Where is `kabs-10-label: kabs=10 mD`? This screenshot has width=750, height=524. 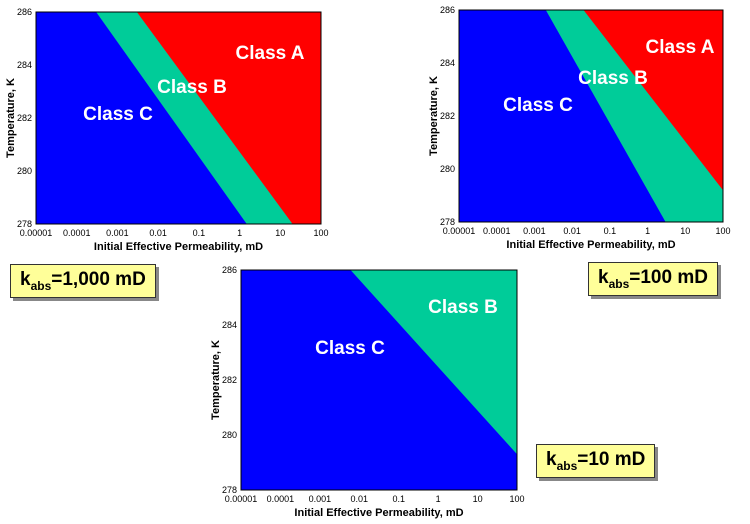 kabs-10-label: kabs=10 mD is located at coordinates (596, 461).